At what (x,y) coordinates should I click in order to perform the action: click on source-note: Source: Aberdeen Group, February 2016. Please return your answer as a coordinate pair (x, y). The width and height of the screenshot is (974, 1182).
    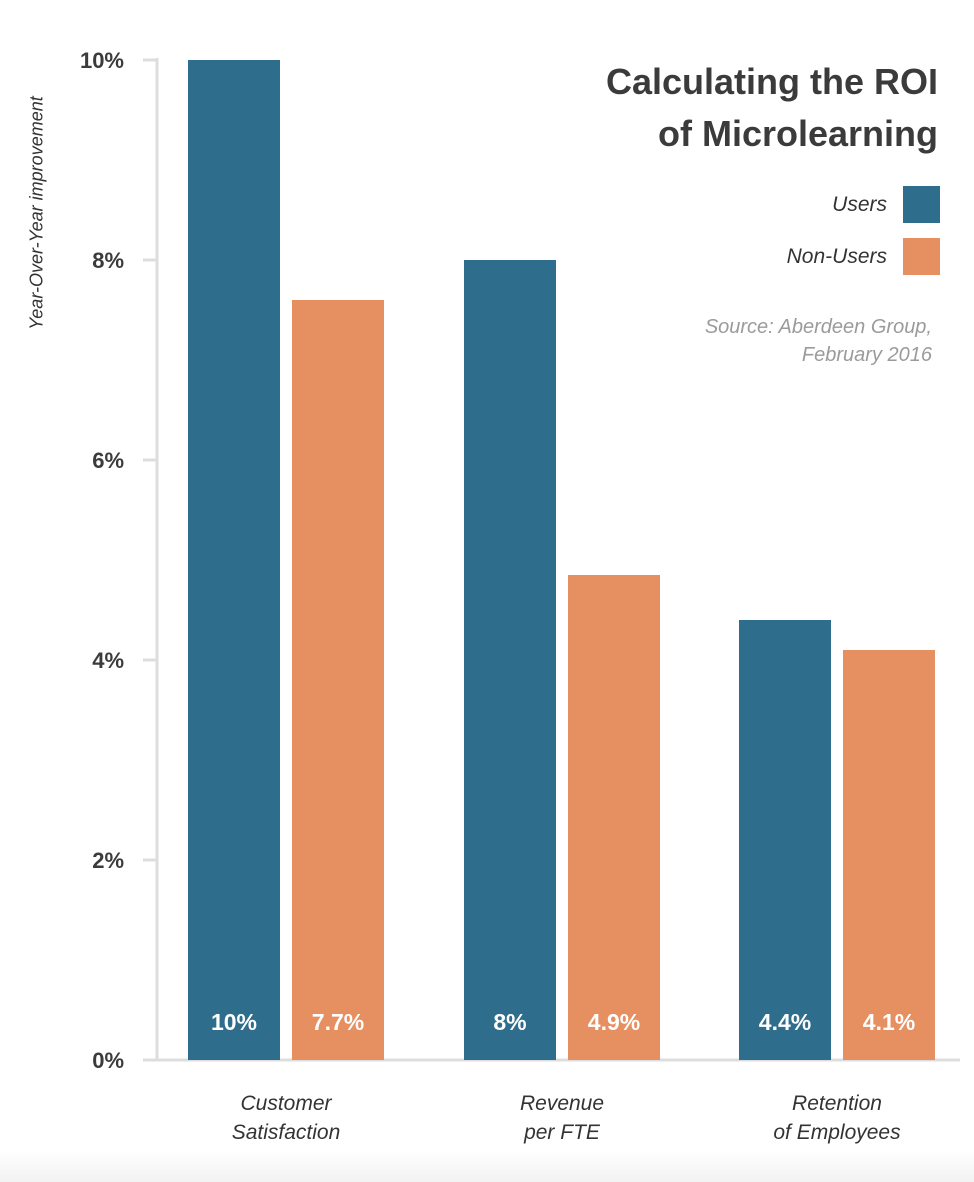
    Looking at the image, I should click on (752, 341).